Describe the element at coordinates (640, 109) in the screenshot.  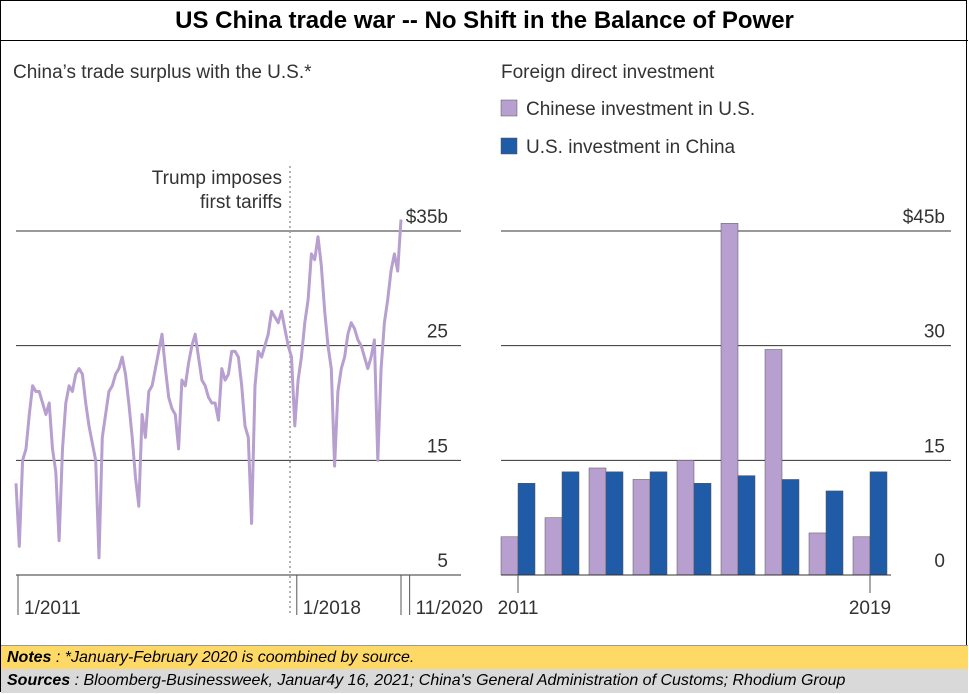
I see `legend-label-chinese: Chinese investment in U.S.` at that location.